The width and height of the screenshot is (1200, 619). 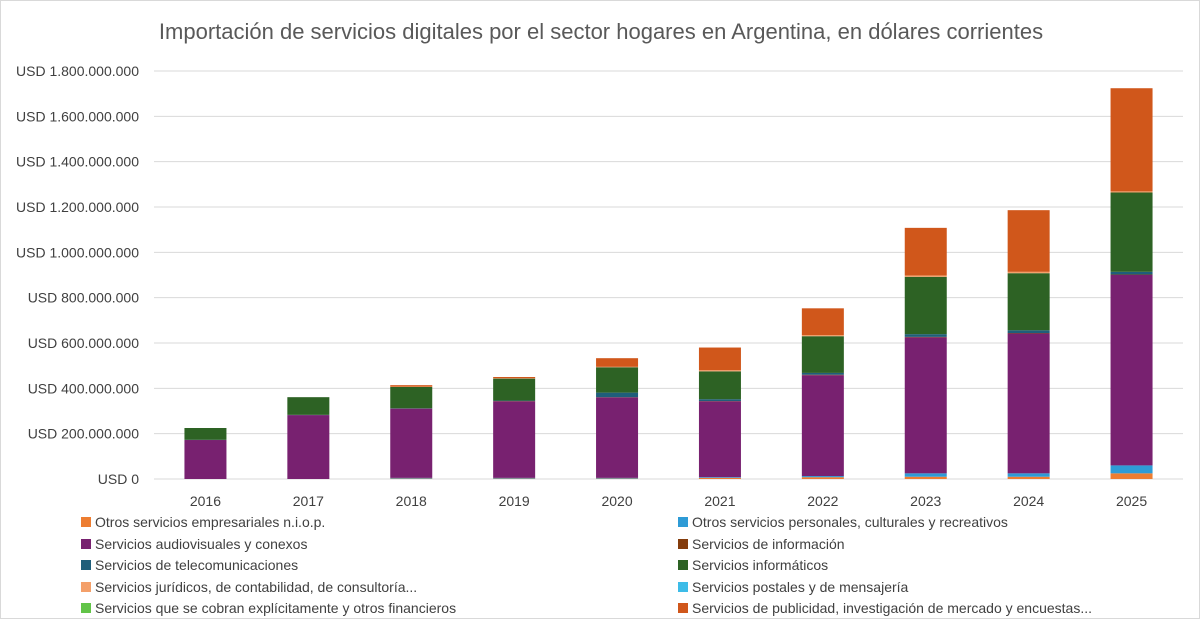 What do you see at coordinates (77, 252) in the screenshot?
I see `y-tick-label: USD 1.000.000.000` at bounding box center [77, 252].